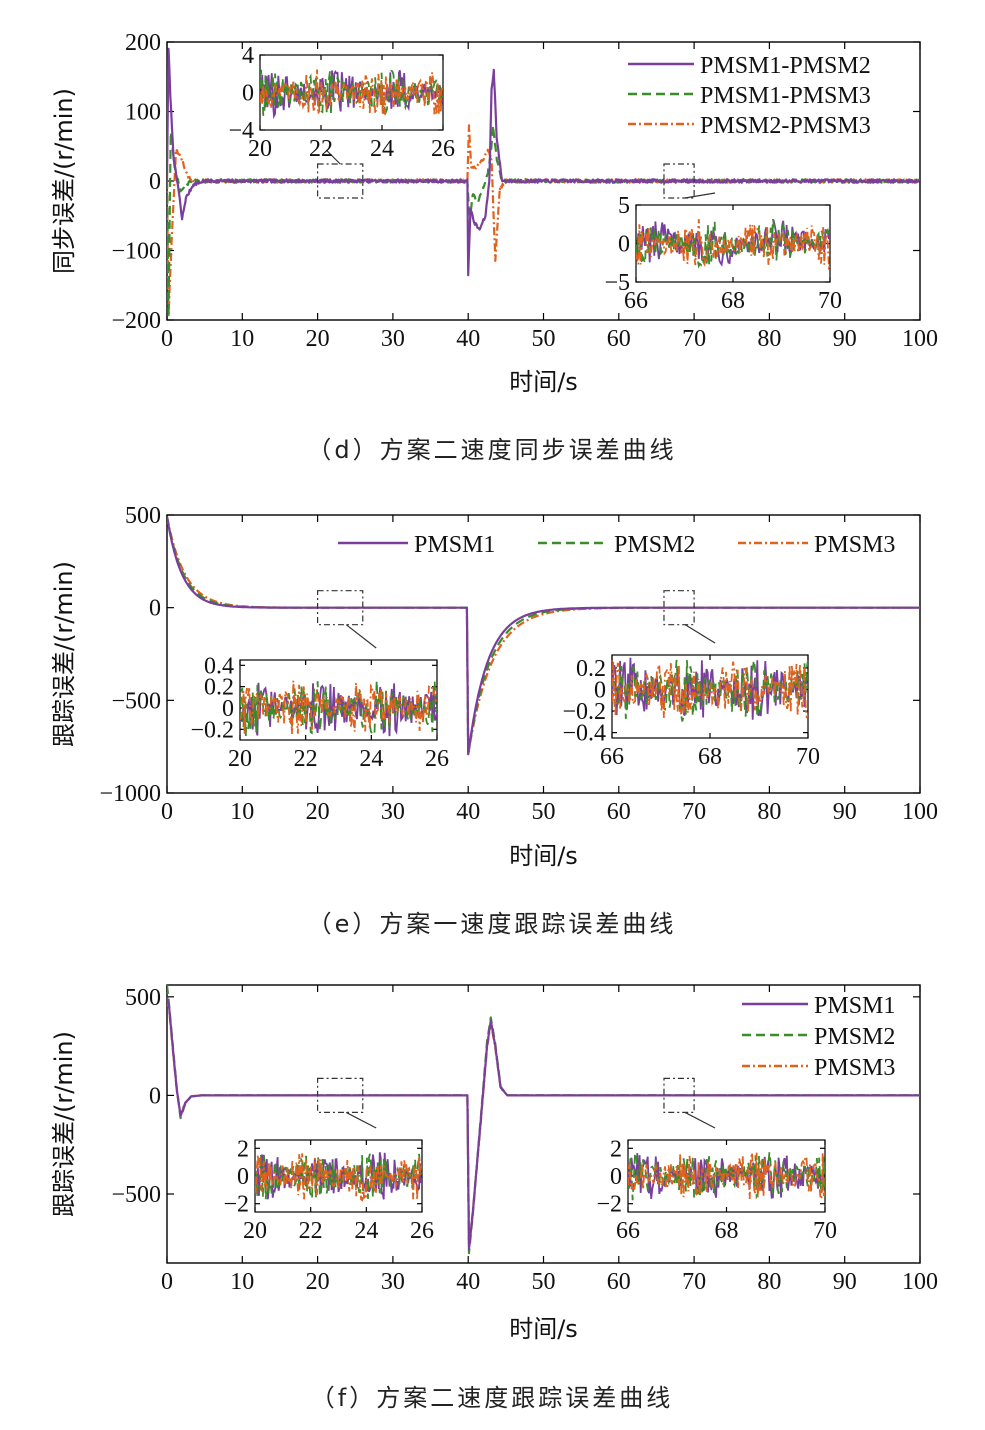 This screenshot has height=1430, width=985. Describe the element at coordinates (845, 339) in the screenshot. I see `chart-d-xtick-label: 90` at that location.